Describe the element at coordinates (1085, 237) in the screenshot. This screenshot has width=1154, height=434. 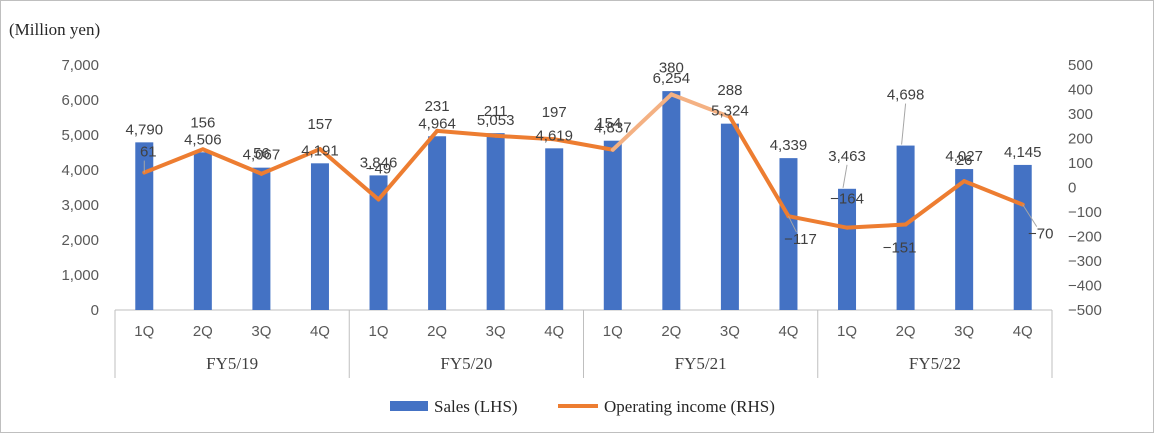
I see `y-right-tick-label: −200` at that location.